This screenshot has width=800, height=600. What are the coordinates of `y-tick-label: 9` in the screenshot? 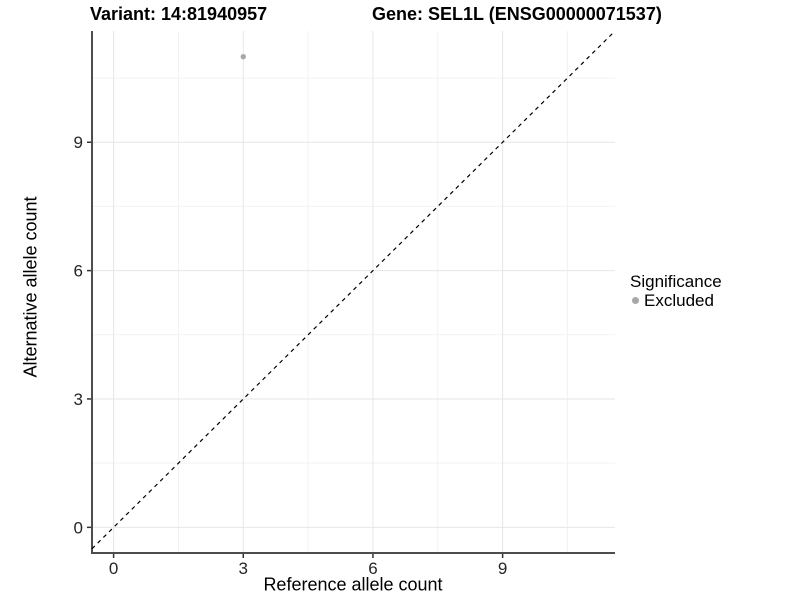 It's located at (78, 142).